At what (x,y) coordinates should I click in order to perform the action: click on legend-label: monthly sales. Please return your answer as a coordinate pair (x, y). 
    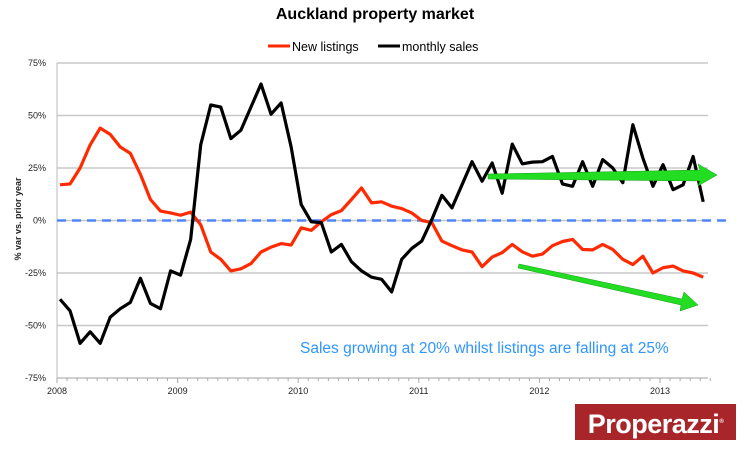
    Looking at the image, I should click on (440, 47).